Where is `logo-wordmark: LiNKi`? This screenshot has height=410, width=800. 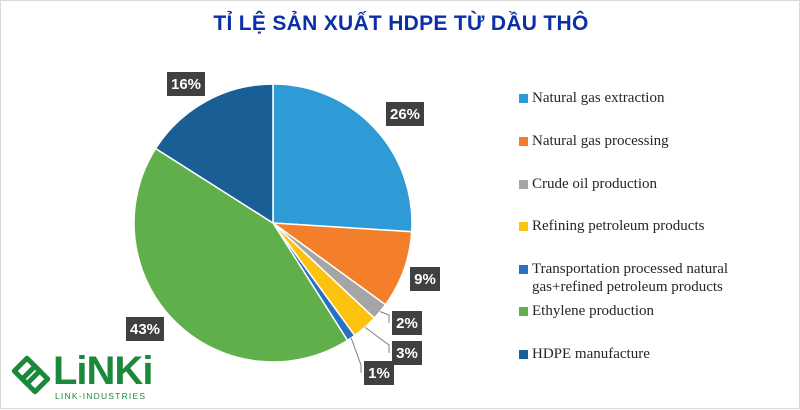 logo-wordmark: LiNKi is located at coordinates (103, 371).